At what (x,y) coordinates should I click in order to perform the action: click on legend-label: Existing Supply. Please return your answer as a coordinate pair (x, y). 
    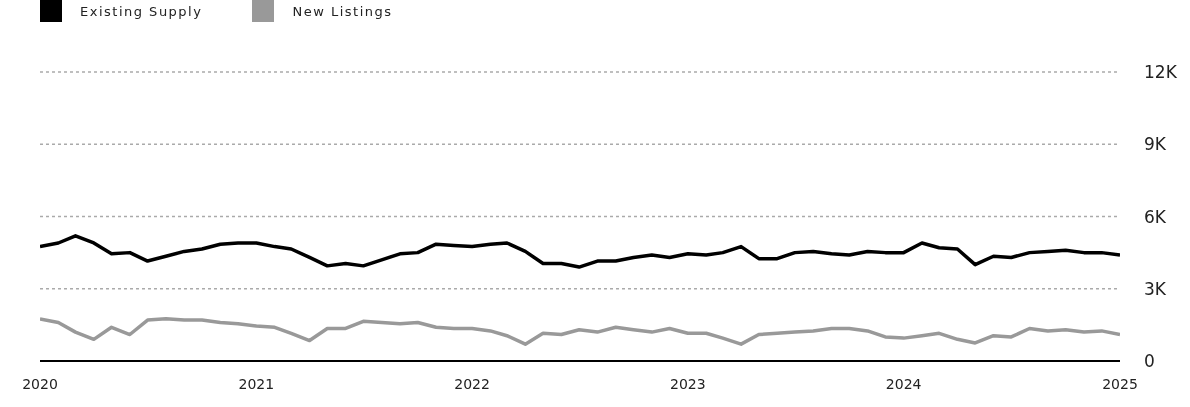
    Looking at the image, I should click on (141, 11).